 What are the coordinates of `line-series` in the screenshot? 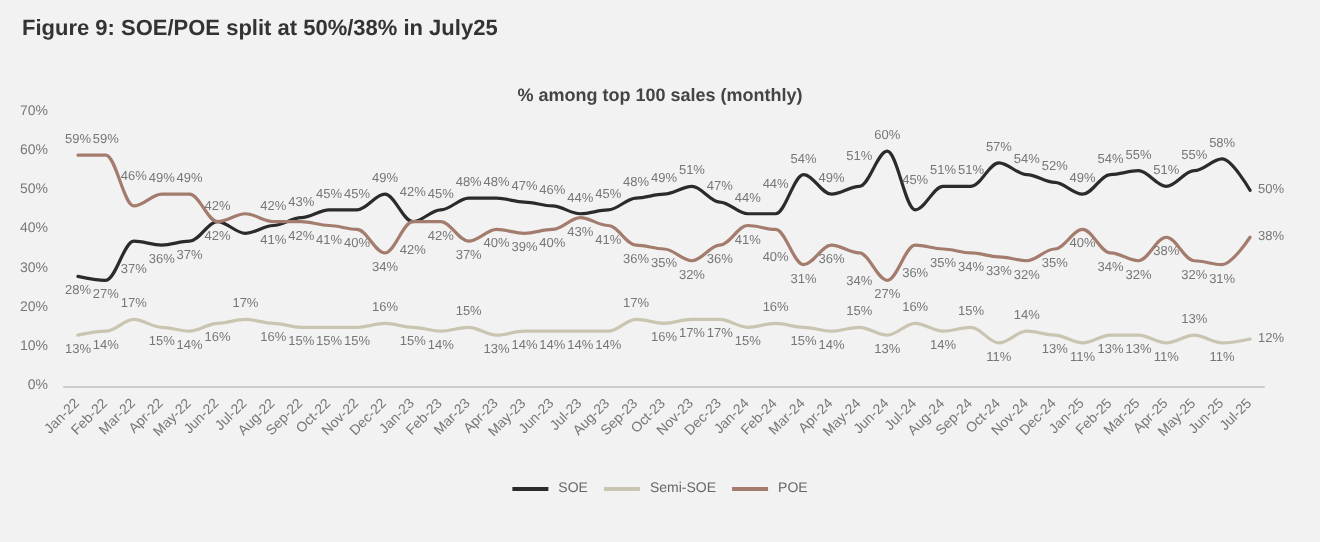 It's located at (664, 331).